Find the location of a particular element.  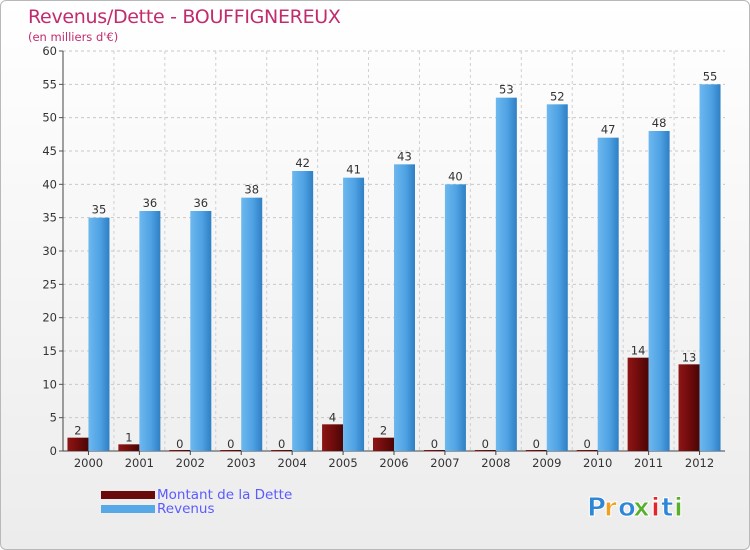

data-label-dette: 13 is located at coordinates (689, 357).